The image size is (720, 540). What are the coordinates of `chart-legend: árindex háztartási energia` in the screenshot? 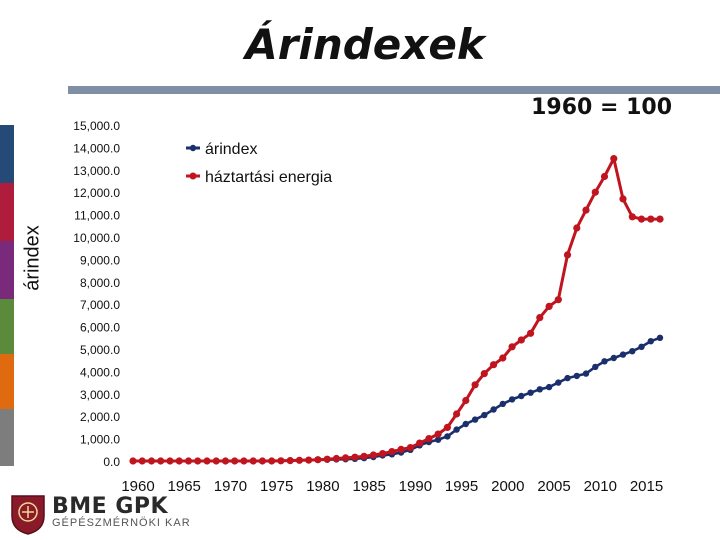 It's located at (259, 163).